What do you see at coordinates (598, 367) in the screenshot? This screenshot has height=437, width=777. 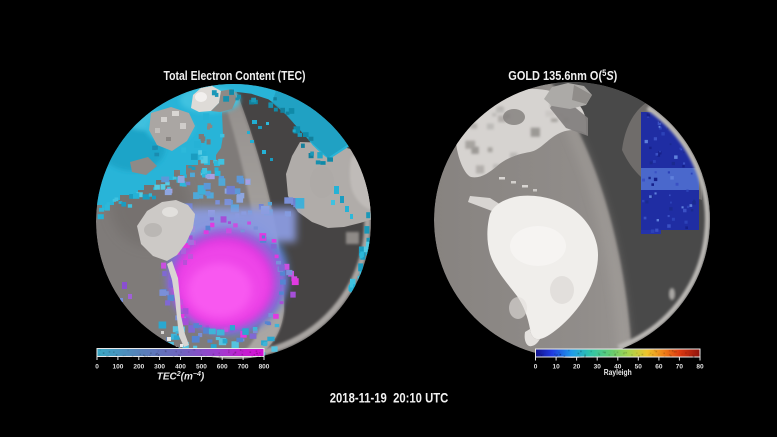 I see `svg-text: 30` at bounding box center [598, 367].